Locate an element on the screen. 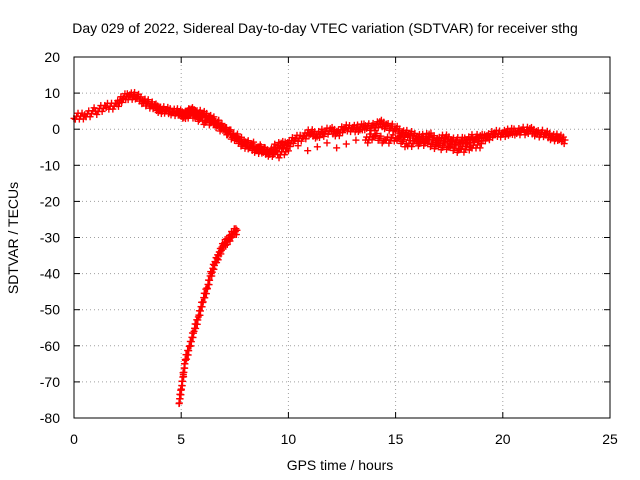  y-tick-label: -20 is located at coordinates (50, 201).